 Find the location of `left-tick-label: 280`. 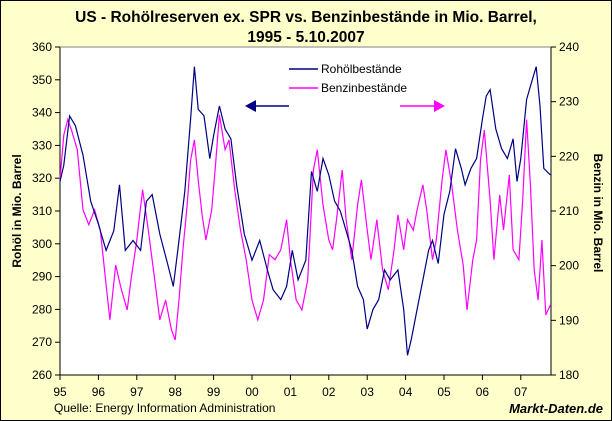

left-tick-label: 280 is located at coordinates (42, 309).